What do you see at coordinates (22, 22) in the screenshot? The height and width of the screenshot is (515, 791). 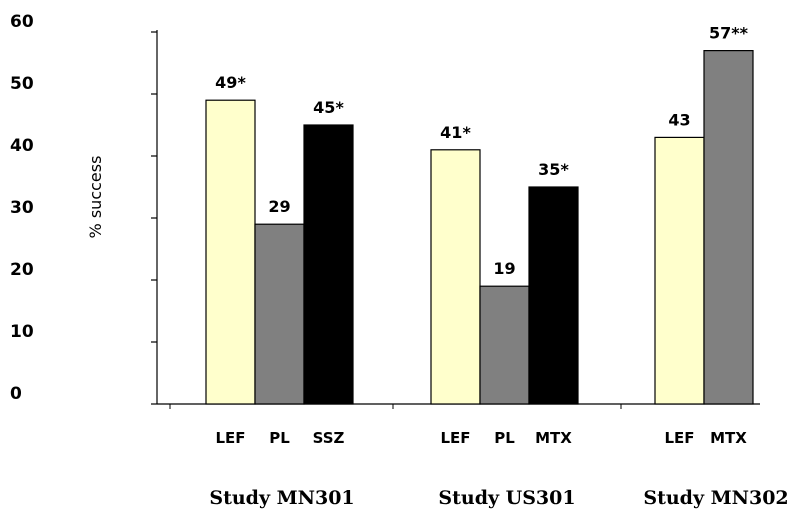 I see `y-tick-label: 60` at bounding box center [22, 22].